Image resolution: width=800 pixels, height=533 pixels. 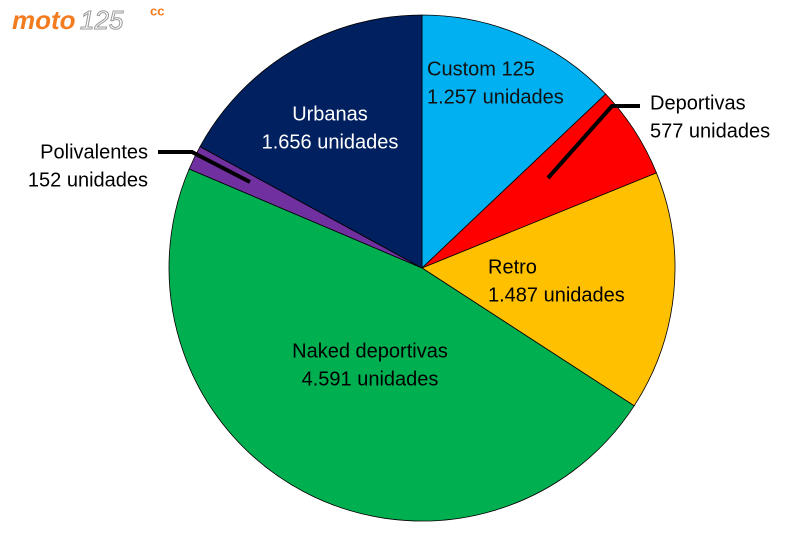 I want to click on logo-number: 125, so click(x=102, y=20).